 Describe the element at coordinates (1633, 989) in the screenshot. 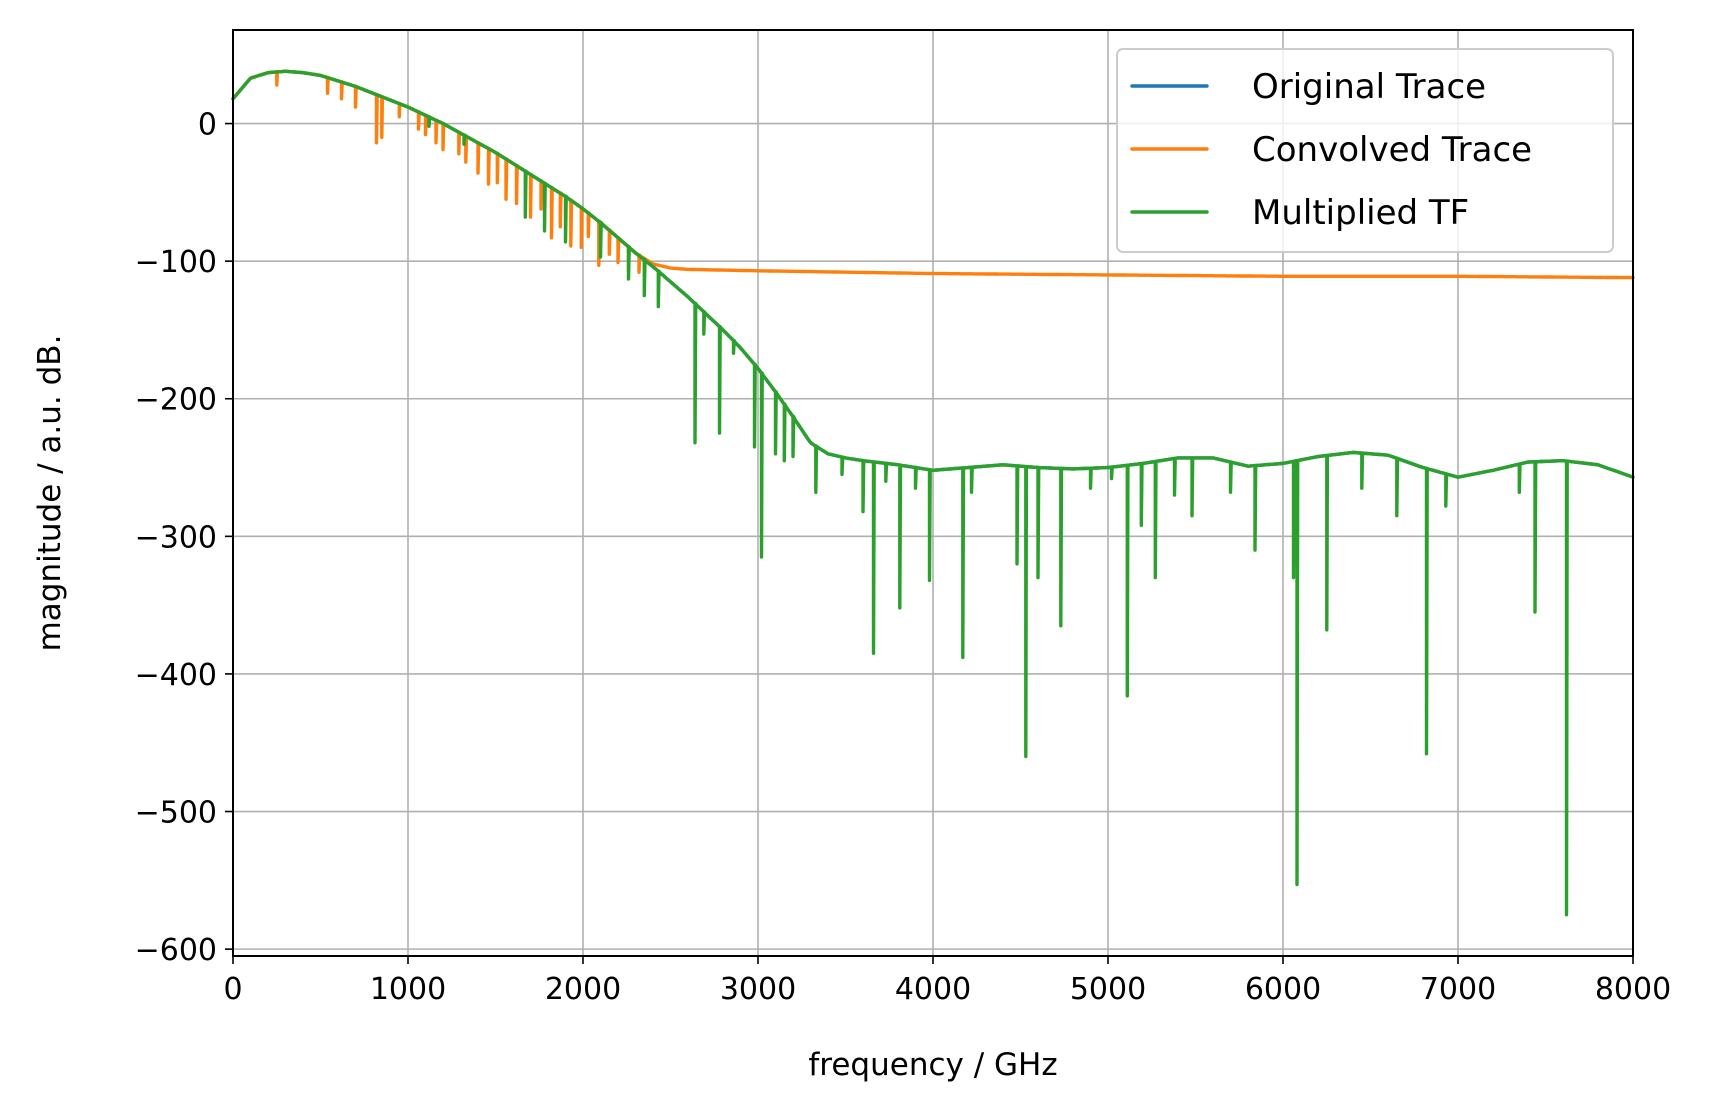

I see `x-tick-label: 8000` at that location.